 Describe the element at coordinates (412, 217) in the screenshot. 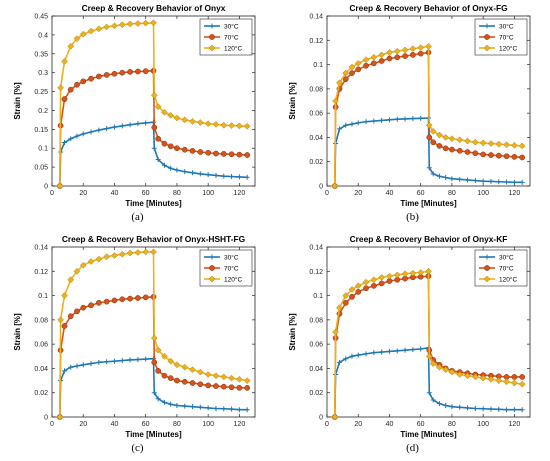

I see `panel-caption: (b)` at that location.